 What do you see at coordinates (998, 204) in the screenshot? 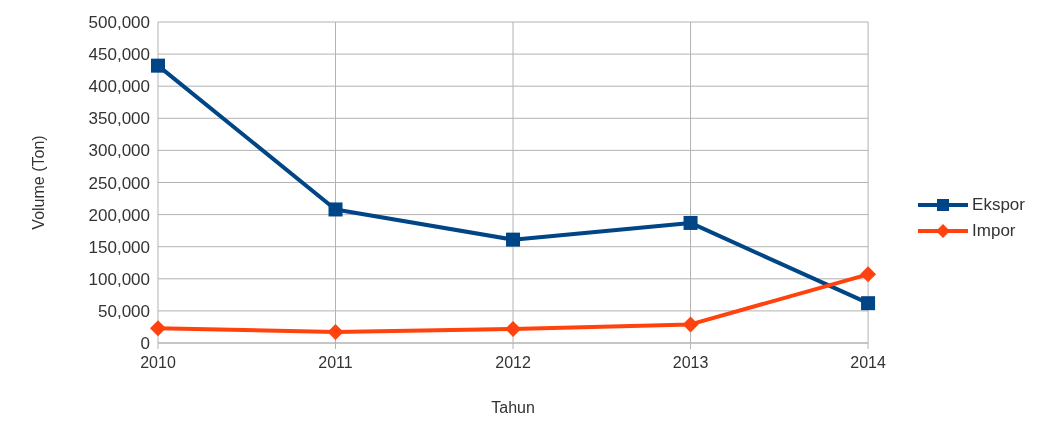
I see `legend-label: Ekspor` at bounding box center [998, 204].